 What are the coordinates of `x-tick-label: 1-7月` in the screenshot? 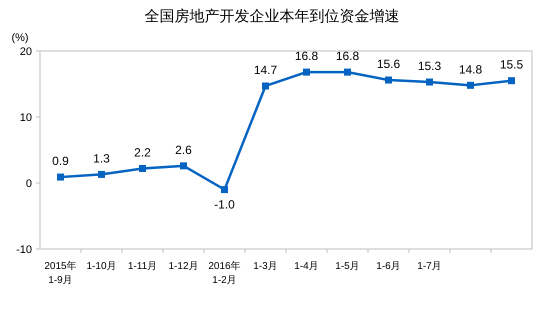 It's located at (429, 266).